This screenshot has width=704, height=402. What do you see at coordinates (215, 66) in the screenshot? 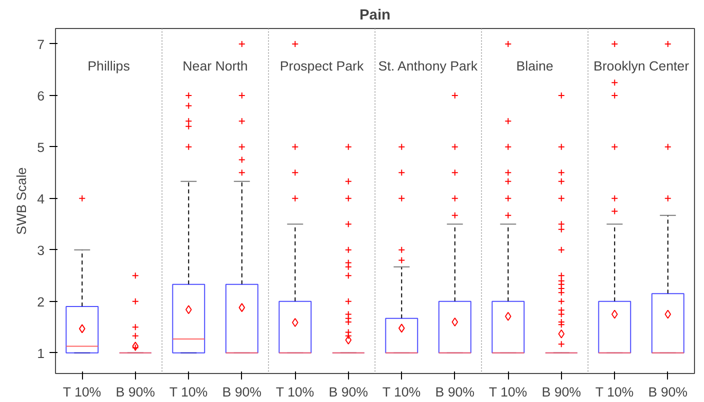
I see `annotation: Near North` at bounding box center [215, 66].